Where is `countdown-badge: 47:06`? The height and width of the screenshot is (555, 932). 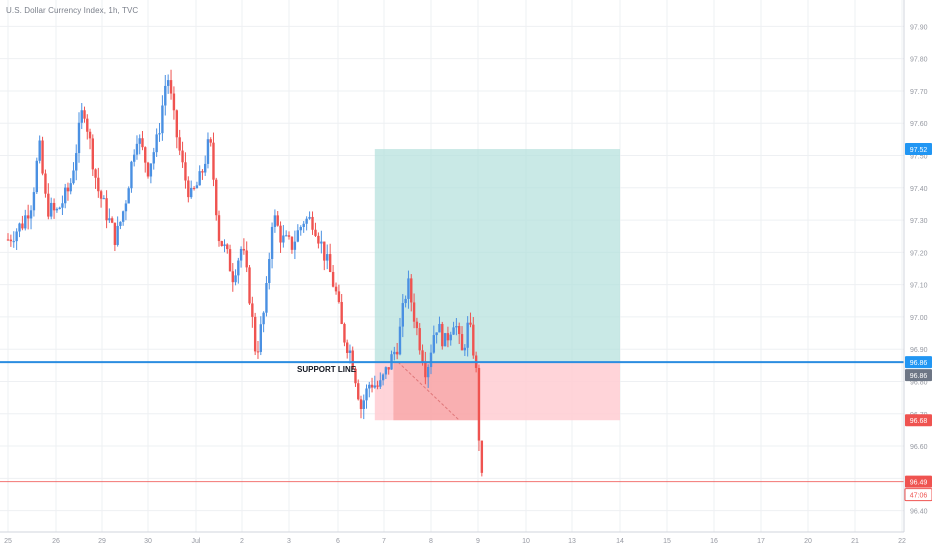 countdown-badge: 47:06 is located at coordinates (918, 495).